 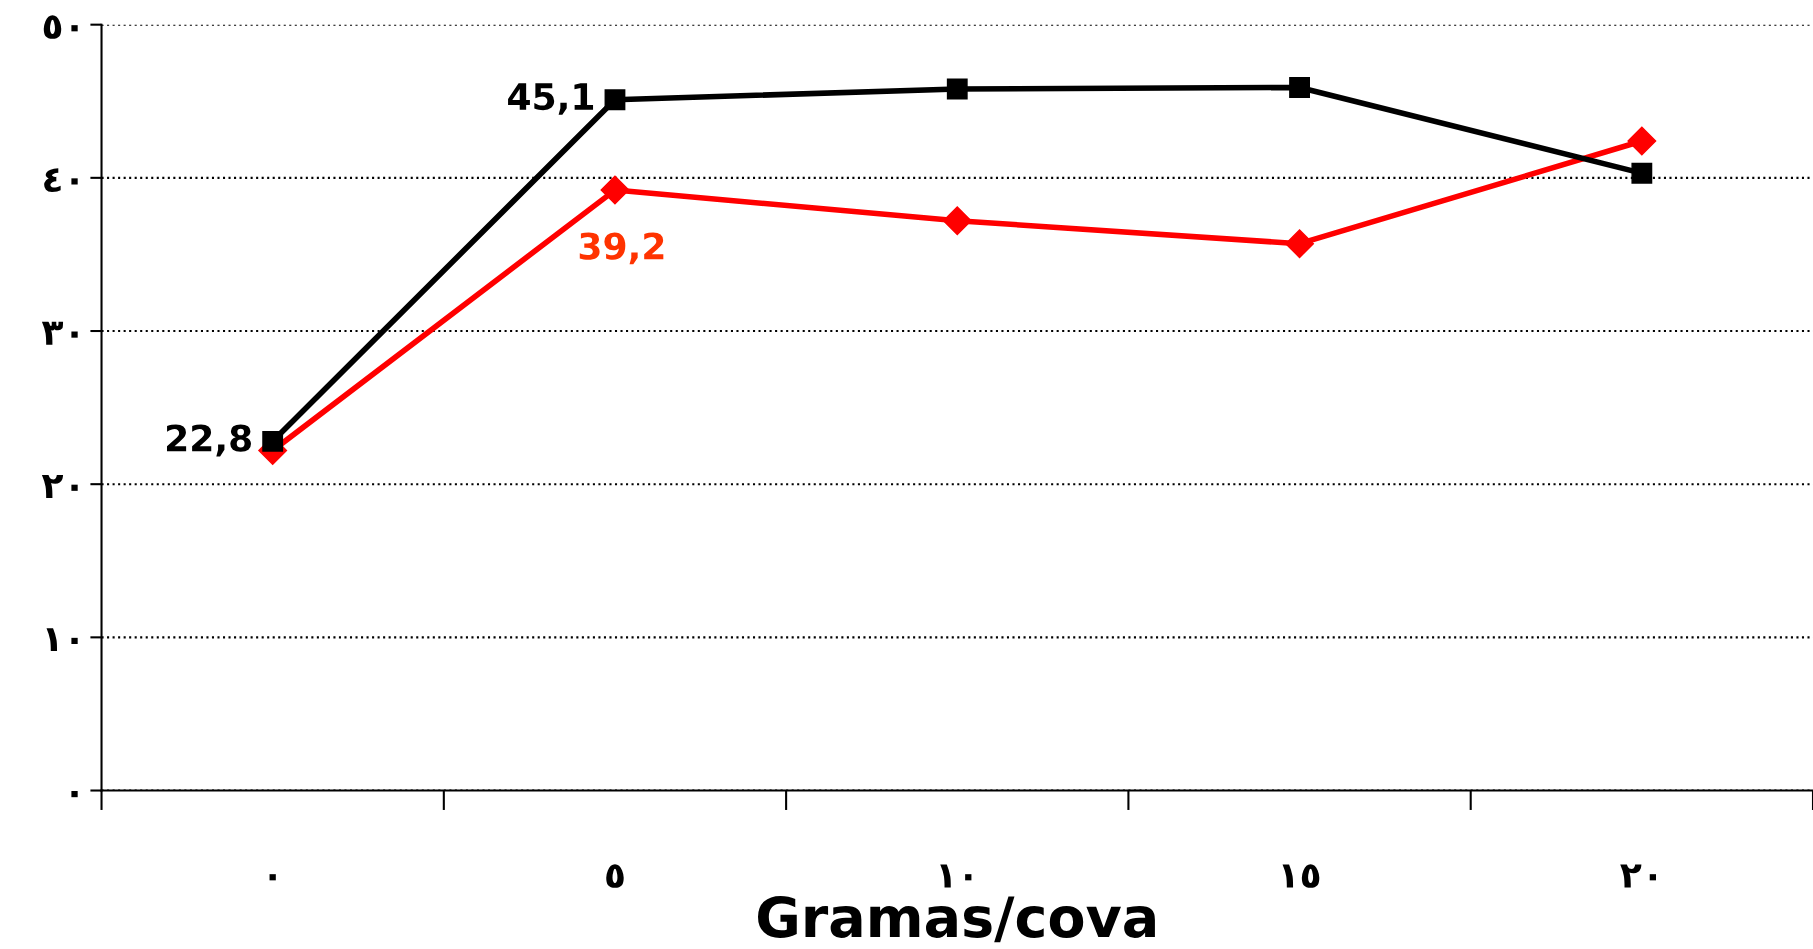 What do you see at coordinates (956, 876) in the screenshot?
I see `x-tick-label: ١٠` at bounding box center [956, 876].